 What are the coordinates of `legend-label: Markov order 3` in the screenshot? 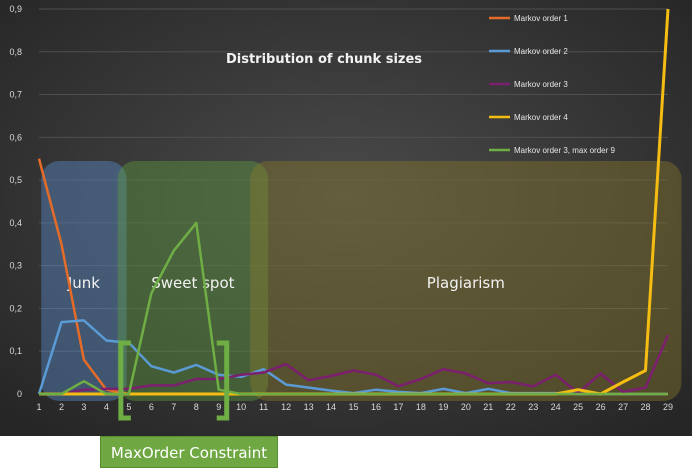 It's located at (541, 84).